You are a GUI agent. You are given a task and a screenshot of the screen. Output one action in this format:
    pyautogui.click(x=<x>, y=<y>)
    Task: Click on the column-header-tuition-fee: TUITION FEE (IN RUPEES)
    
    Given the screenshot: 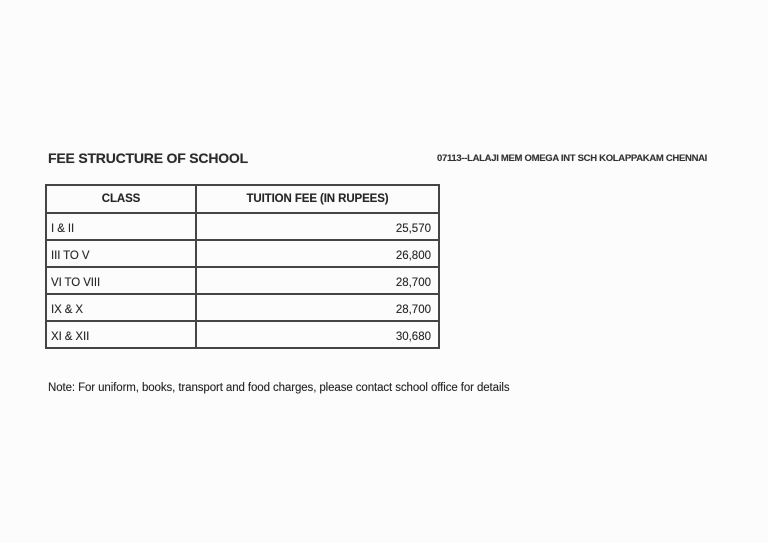 What is the action you would take?
    pyautogui.click(x=317, y=199)
    